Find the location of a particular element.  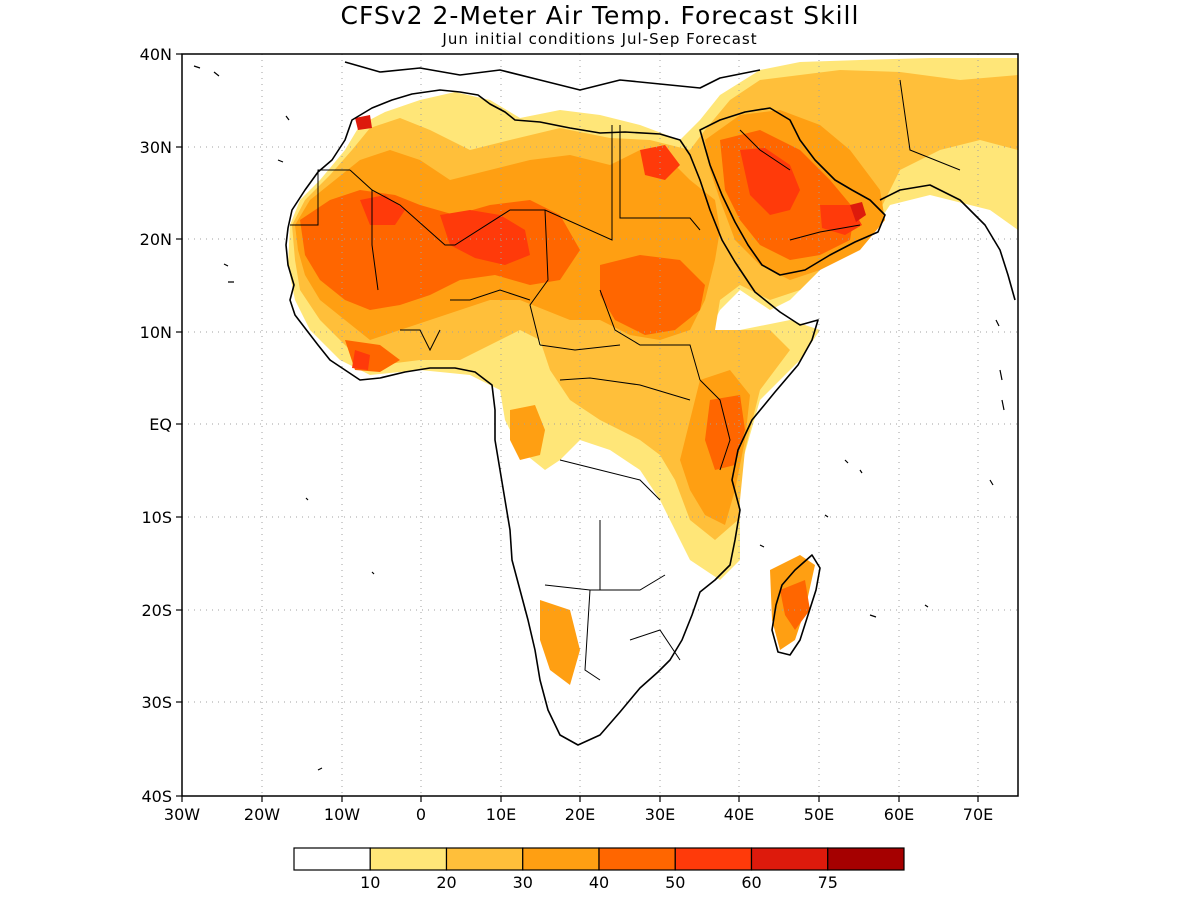

colorbar-label: 75 is located at coordinates (828, 882).